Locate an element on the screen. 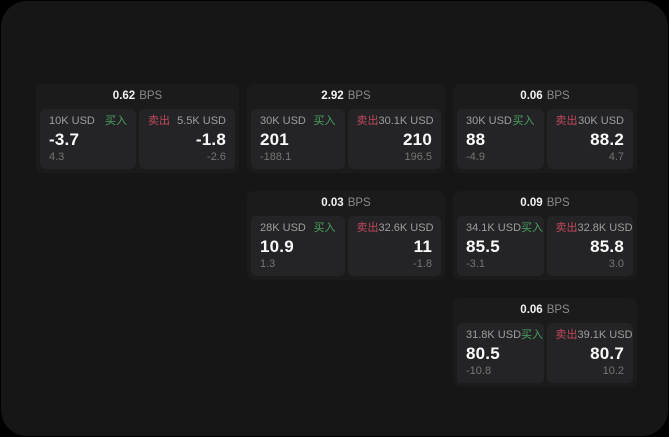 The height and width of the screenshot is (437, 669). buy-value: 88 is located at coordinates (476, 139).